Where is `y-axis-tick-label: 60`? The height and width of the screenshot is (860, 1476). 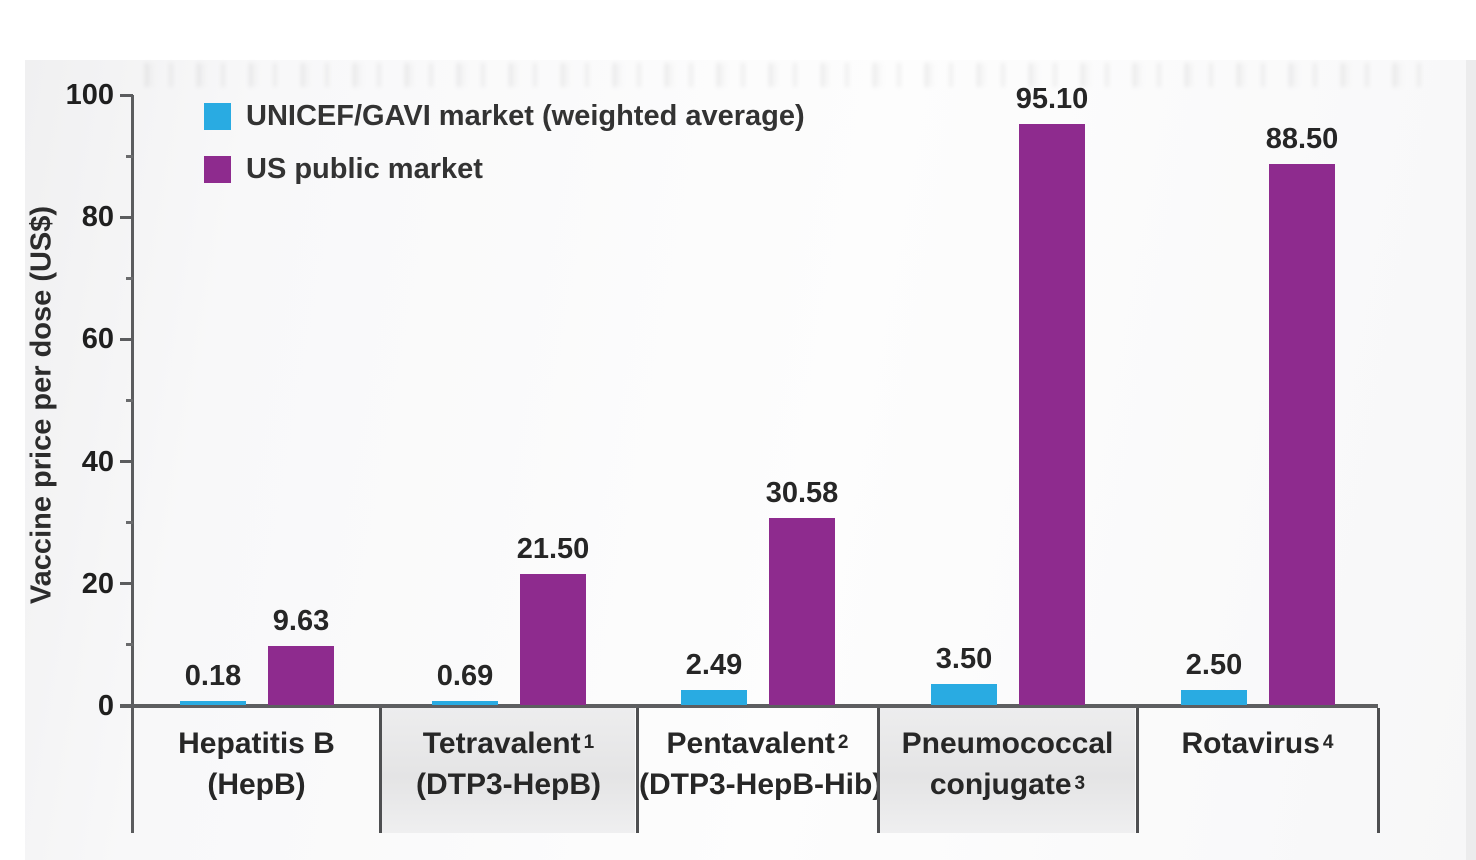
y-axis-tick-label: 60 is located at coordinates (97, 339).